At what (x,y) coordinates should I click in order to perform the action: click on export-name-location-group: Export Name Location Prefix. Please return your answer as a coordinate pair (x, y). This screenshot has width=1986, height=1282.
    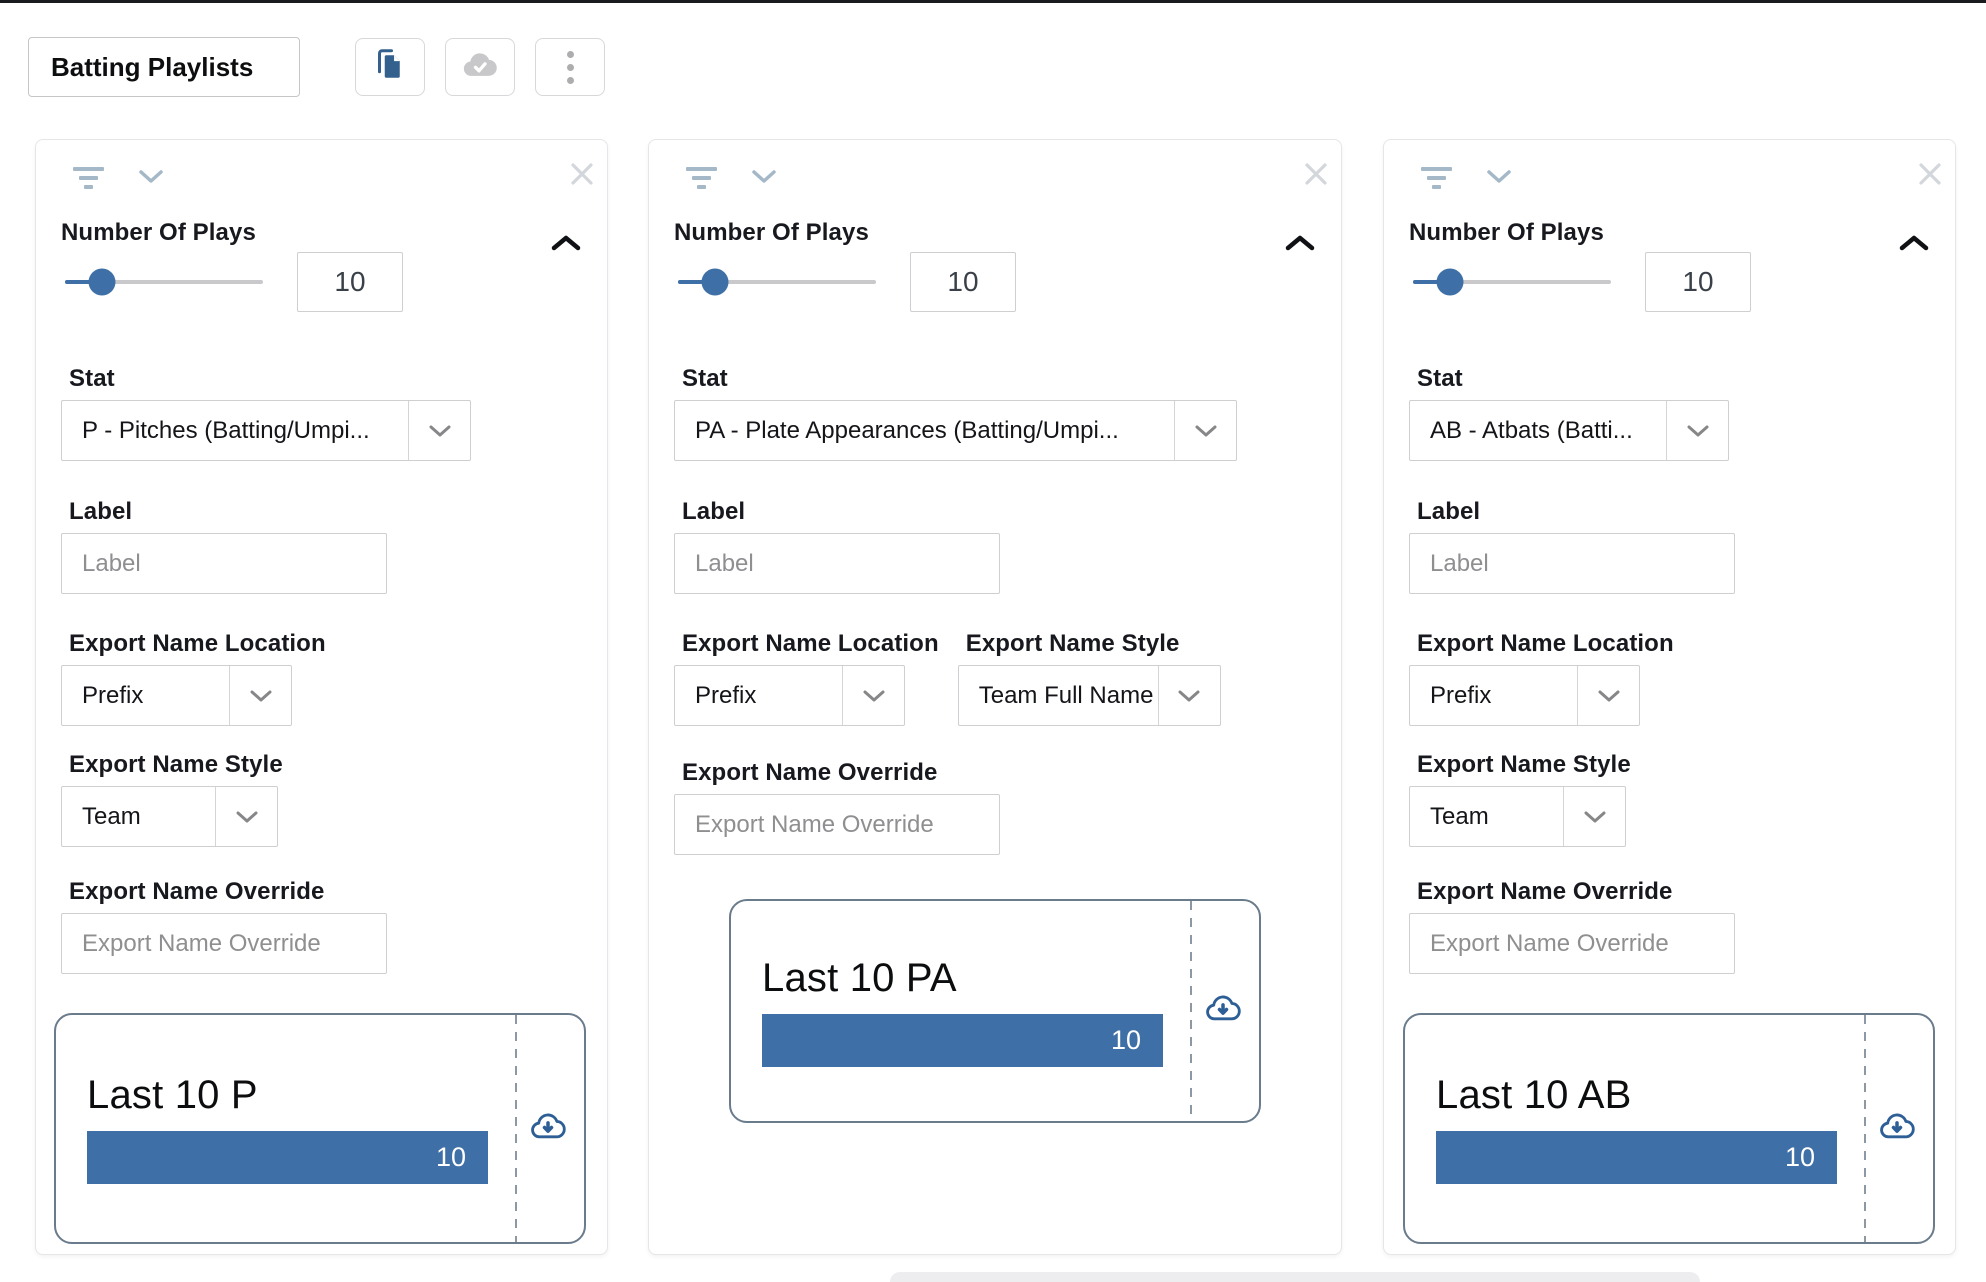
    Looking at the image, I should click on (806, 678).